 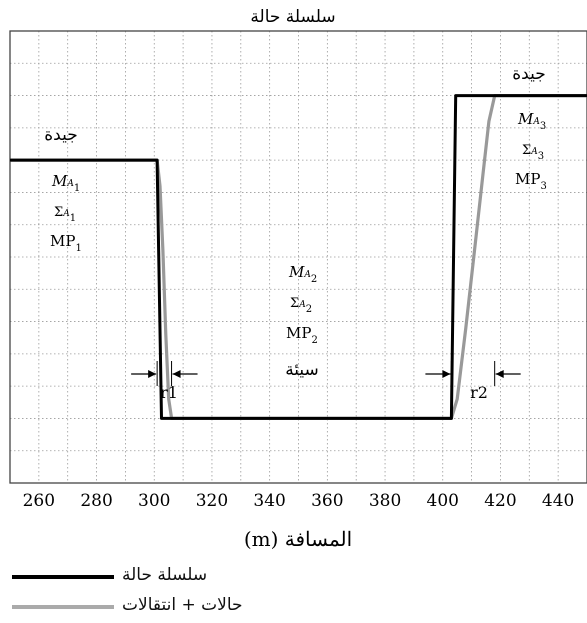 I want to click on x-tick-label: 380, so click(x=385, y=501).